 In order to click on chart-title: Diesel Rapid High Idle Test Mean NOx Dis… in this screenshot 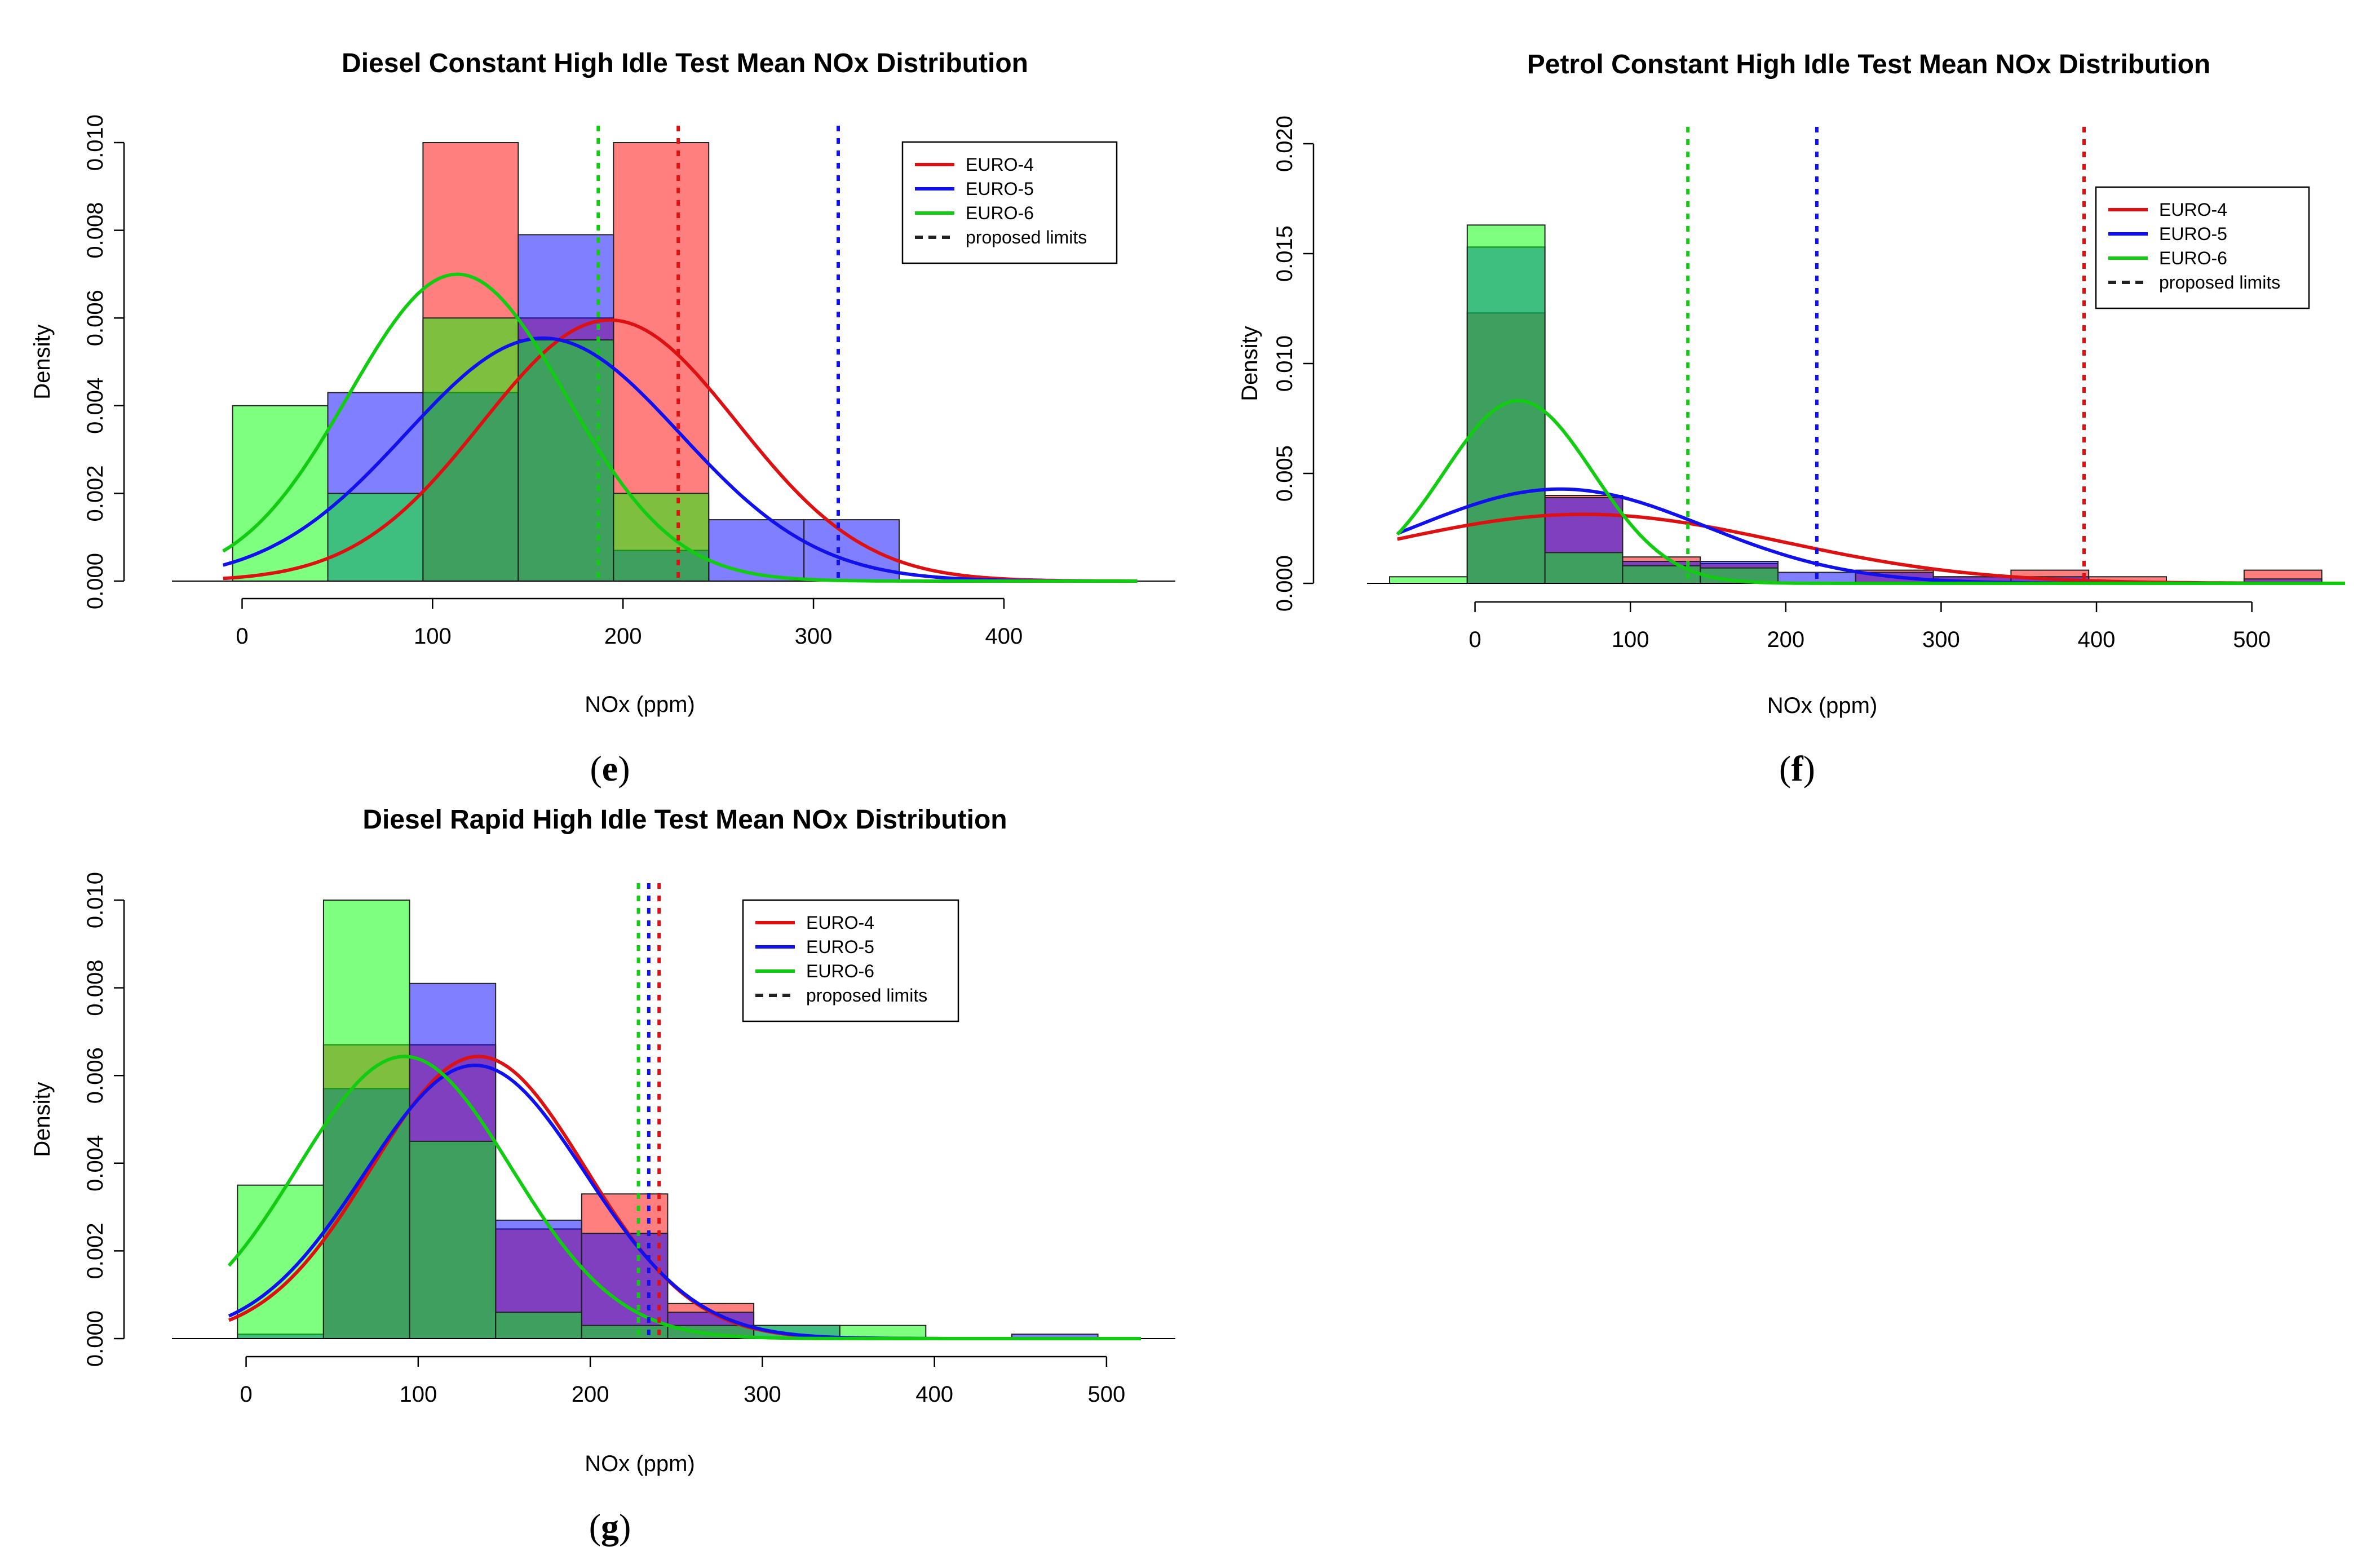, I will do `click(684, 820)`.